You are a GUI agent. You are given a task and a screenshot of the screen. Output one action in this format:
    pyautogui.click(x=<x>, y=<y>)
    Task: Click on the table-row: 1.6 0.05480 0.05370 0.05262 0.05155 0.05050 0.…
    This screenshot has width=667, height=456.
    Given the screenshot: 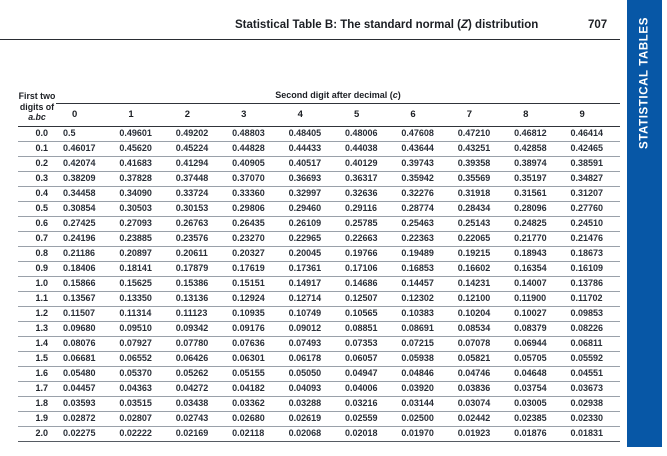 What is the action you would take?
    pyautogui.click(x=319, y=374)
    